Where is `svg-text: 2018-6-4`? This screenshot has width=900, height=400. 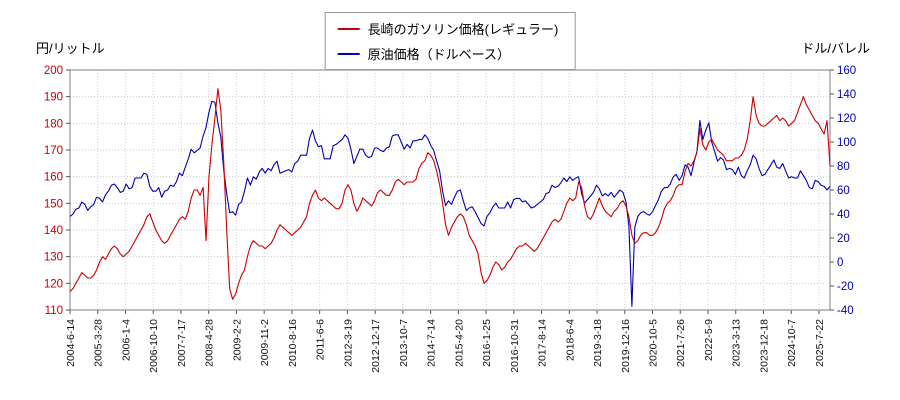
svg-text: 2018-6-4 is located at coordinates (570, 340).